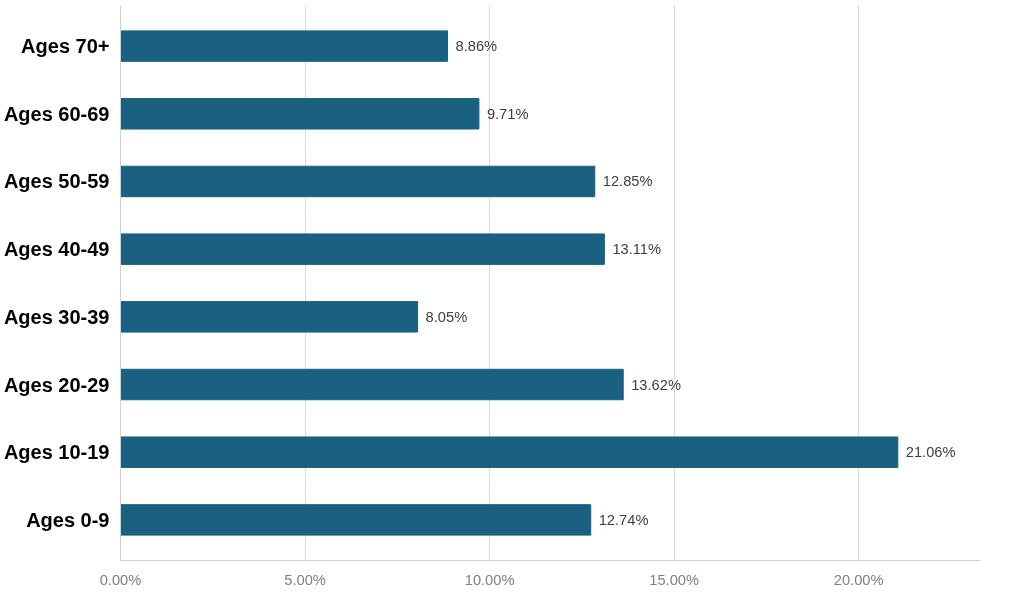 The width and height of the screenshot is (1013, 602). I want to click on y-tick-label: Ages 60-69, so click(56, 113).